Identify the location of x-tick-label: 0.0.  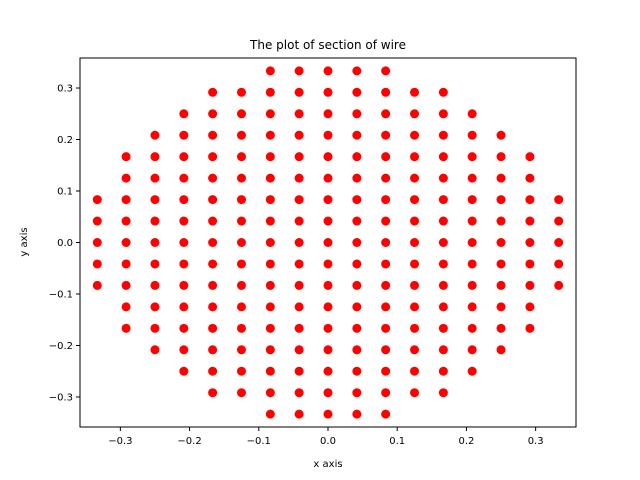
(328, 441).